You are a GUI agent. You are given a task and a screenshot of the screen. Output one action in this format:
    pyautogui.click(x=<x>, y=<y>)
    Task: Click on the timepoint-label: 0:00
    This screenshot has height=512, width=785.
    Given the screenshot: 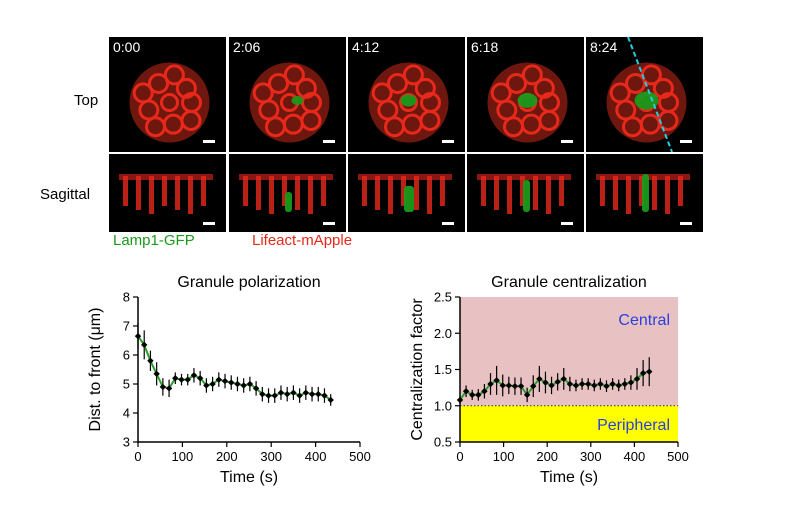 What is the action you would take?
    pyautogui.click(x=127, y=47)
    